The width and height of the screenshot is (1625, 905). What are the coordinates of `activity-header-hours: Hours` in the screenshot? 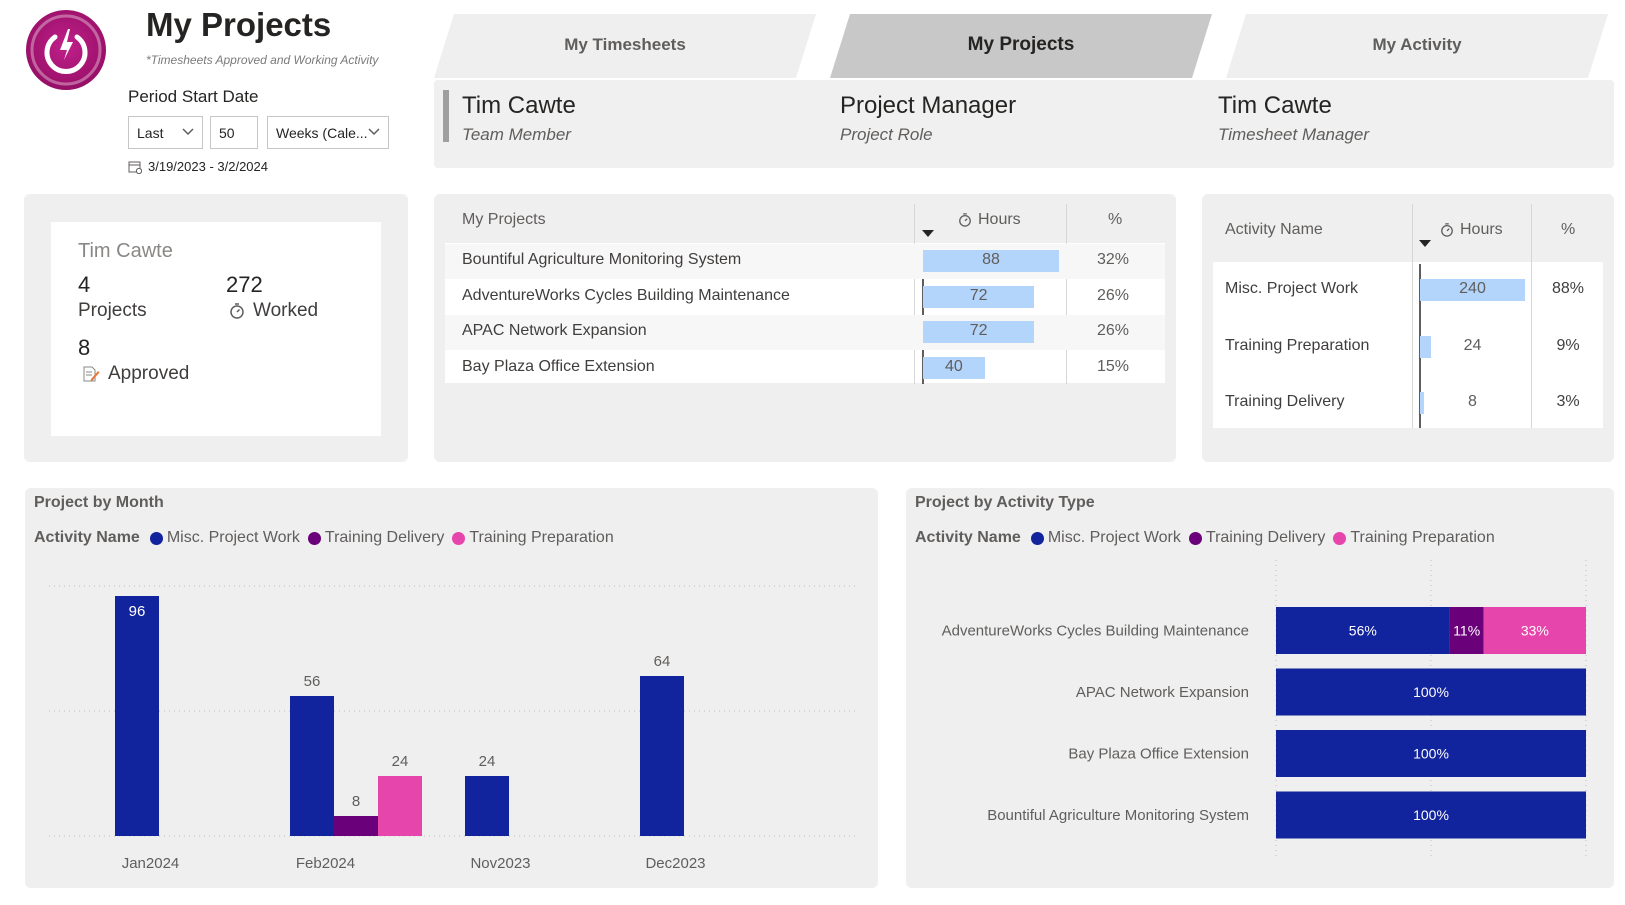 It's located at (1471, 230).